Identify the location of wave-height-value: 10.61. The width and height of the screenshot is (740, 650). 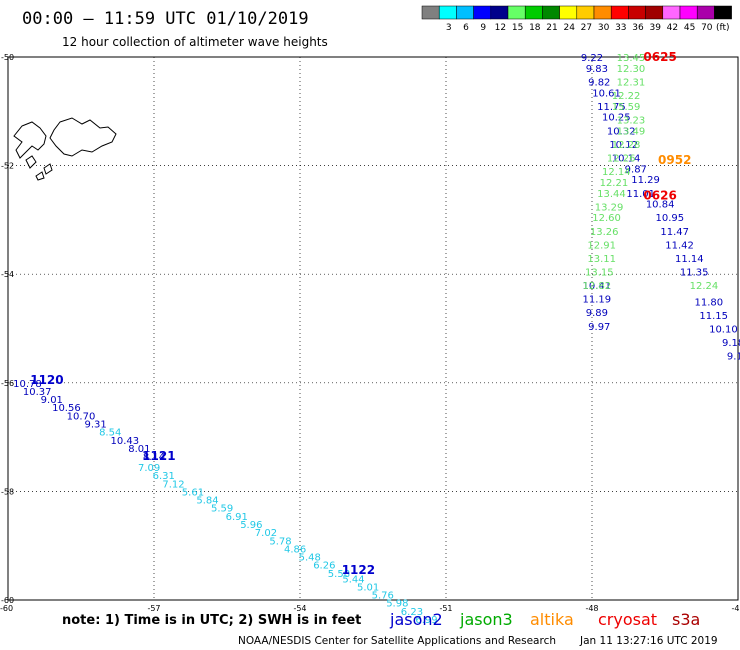
(606, 93).